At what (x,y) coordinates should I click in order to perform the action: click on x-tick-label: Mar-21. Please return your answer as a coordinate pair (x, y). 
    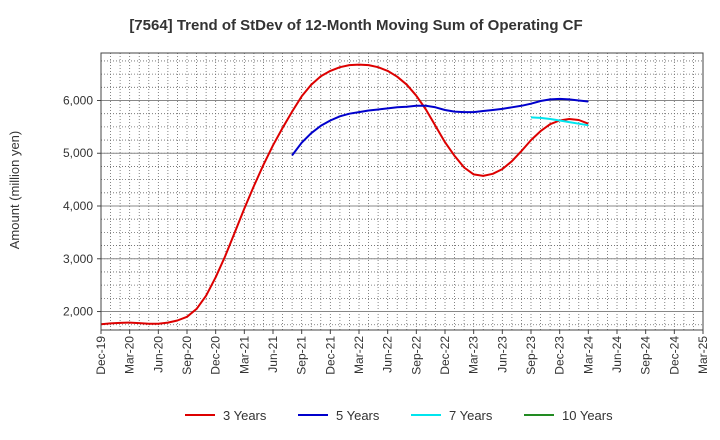
    Looking at the image, I should click on (244, 355).